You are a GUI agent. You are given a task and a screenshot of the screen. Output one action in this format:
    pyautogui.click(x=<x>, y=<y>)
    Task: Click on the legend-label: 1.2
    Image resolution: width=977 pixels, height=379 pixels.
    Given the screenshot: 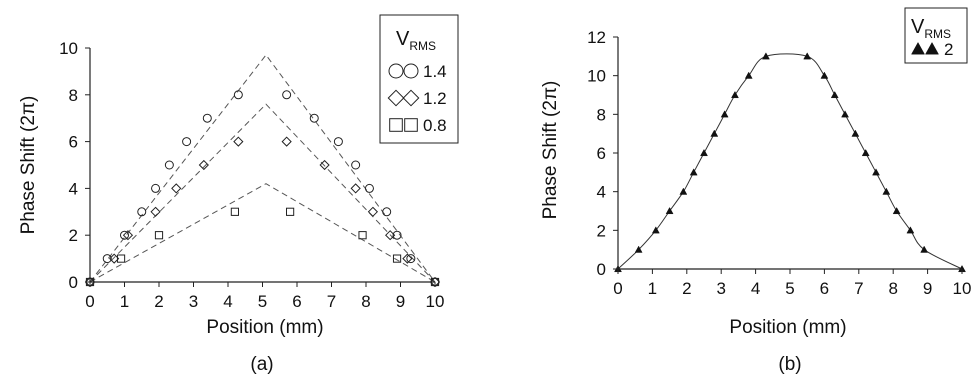 What is the action you would take?
    pyautogui.click(x=435, y=98)
    